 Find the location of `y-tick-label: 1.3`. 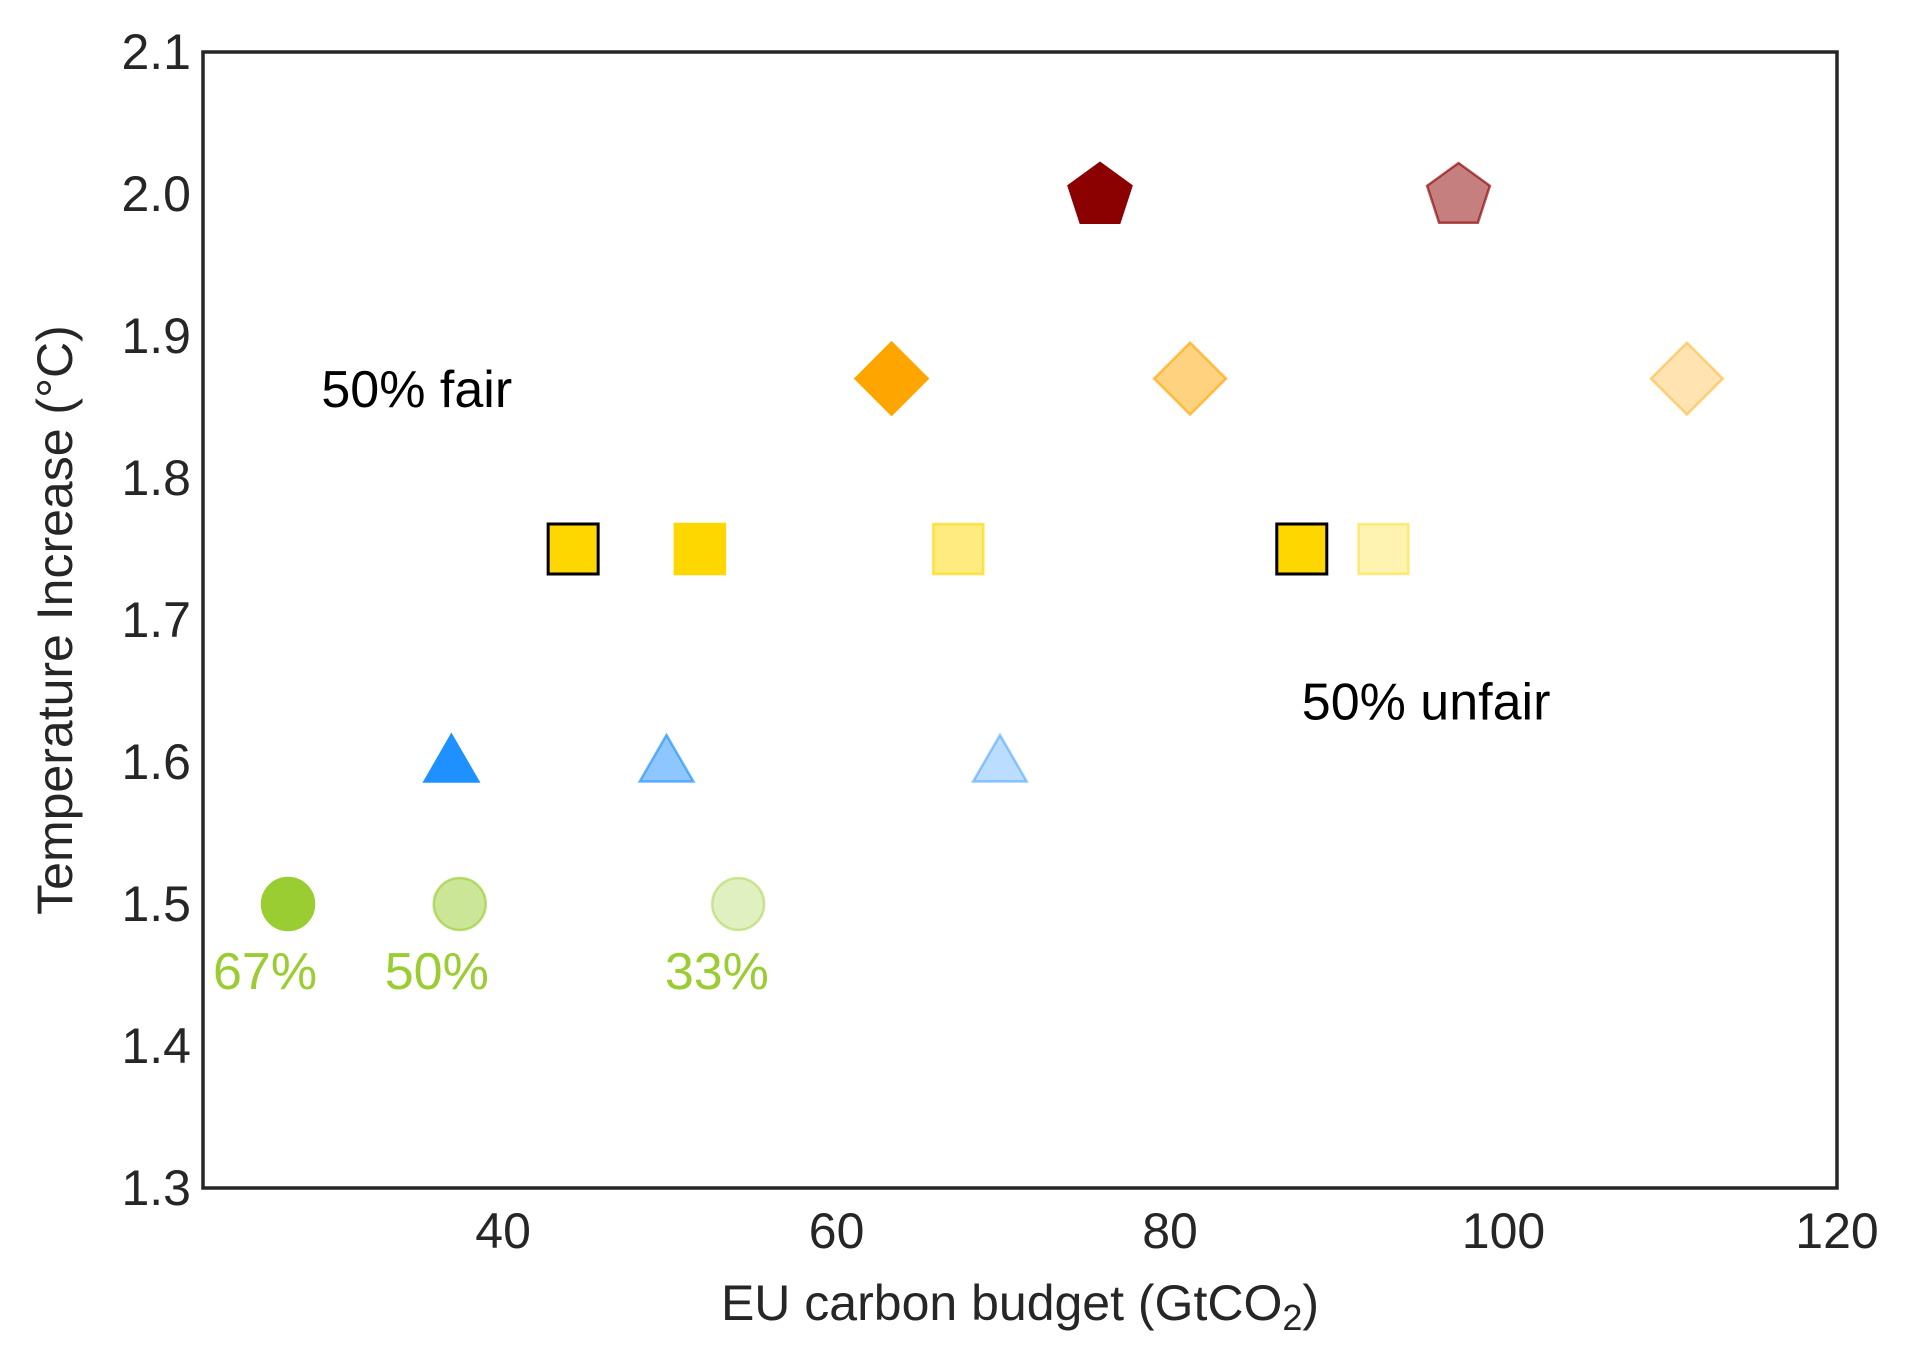

y-tick-label: 1.3 is located at coordinates (156, 1188).